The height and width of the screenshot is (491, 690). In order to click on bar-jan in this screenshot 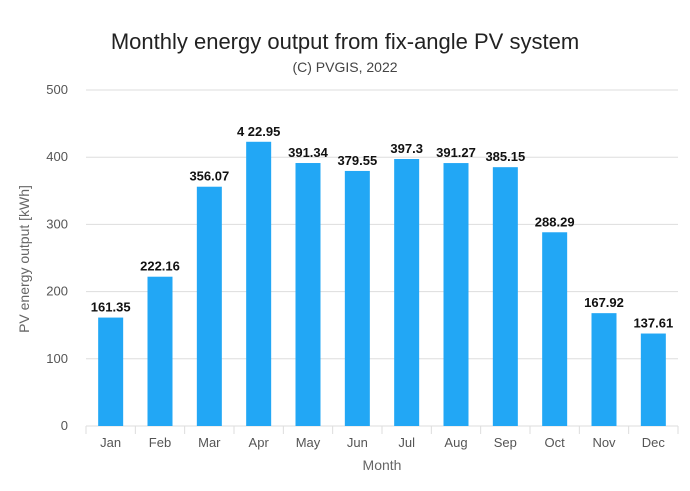, I will do `click(111, 371)`.